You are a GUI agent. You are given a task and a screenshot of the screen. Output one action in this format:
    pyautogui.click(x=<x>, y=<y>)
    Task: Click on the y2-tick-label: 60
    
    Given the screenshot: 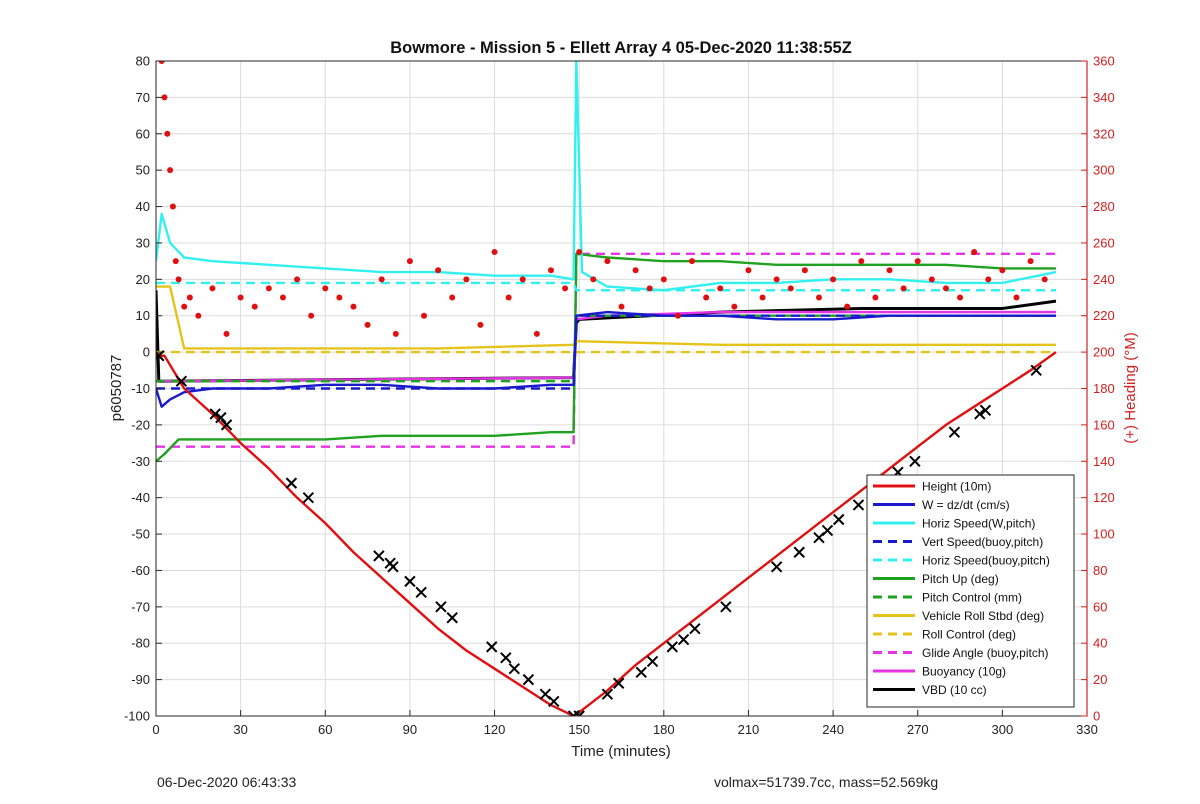 What is the action you would take?
    pyautogui.click(x=1100, y=606)
    